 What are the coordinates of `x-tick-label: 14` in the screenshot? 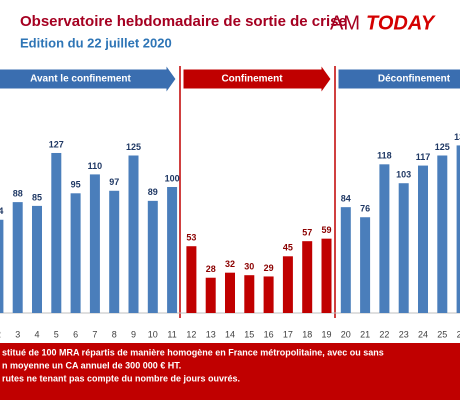 It's located at (230, 334).